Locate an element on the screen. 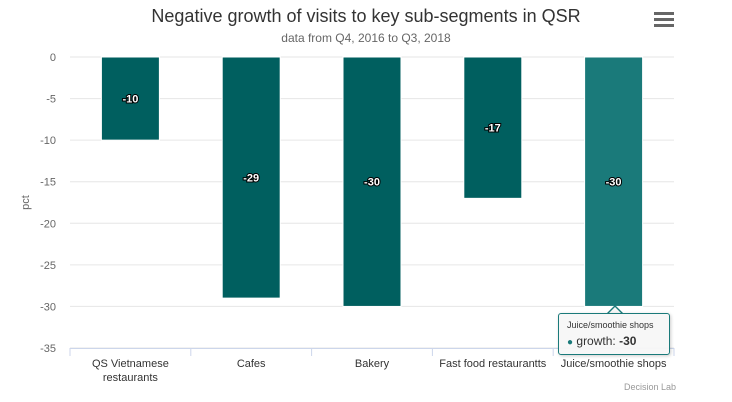 This screenshot has width=732, height=402. y-tick-label: -15 is located at coordinates (48, 183).